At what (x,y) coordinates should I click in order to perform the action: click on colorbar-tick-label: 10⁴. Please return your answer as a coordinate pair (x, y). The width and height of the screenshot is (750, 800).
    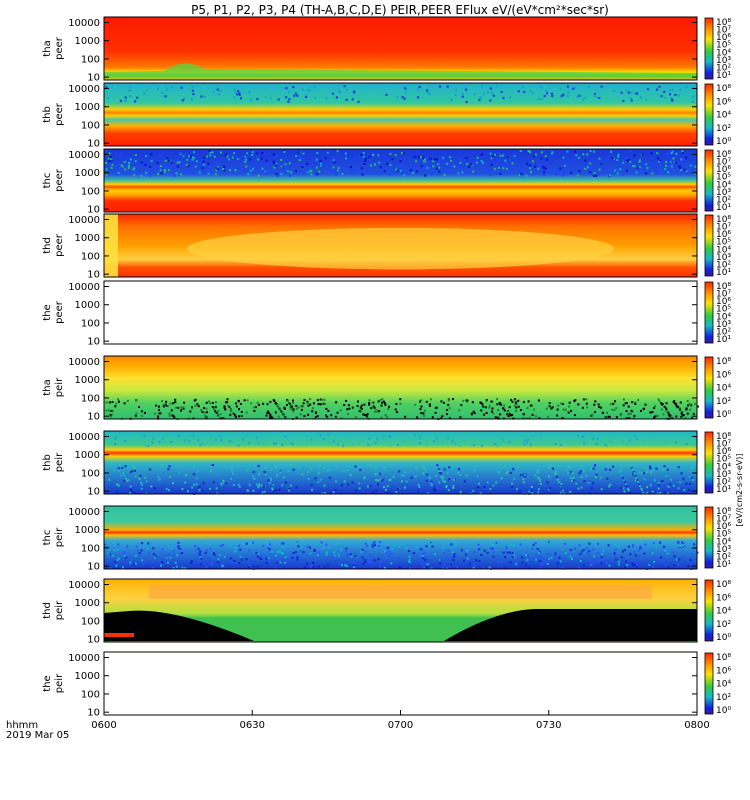
    Looking at the image, I should click on (723, 467).